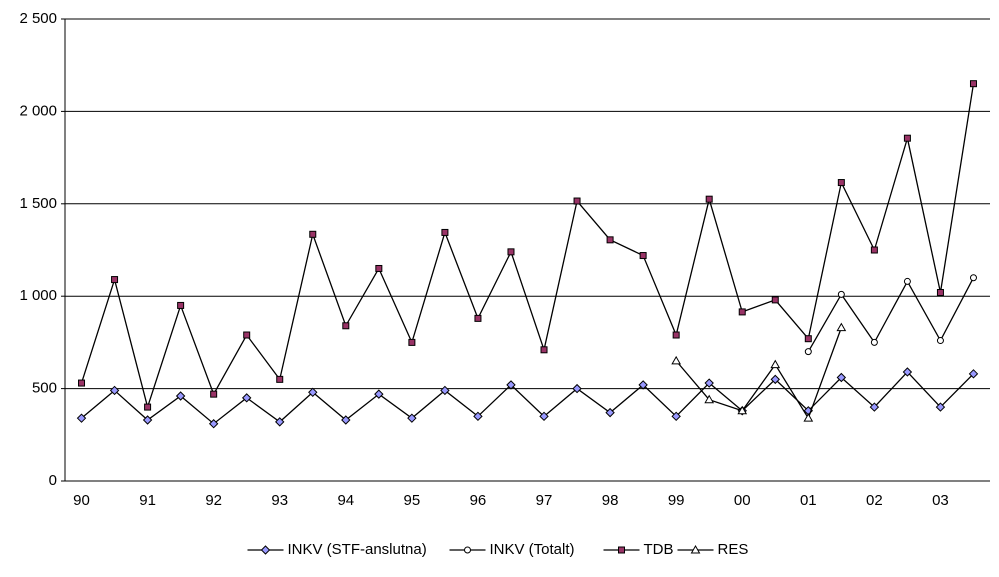 This screenshot has width=999, height=577. I want to click on x-tick-label: 99, so click(676, 500).